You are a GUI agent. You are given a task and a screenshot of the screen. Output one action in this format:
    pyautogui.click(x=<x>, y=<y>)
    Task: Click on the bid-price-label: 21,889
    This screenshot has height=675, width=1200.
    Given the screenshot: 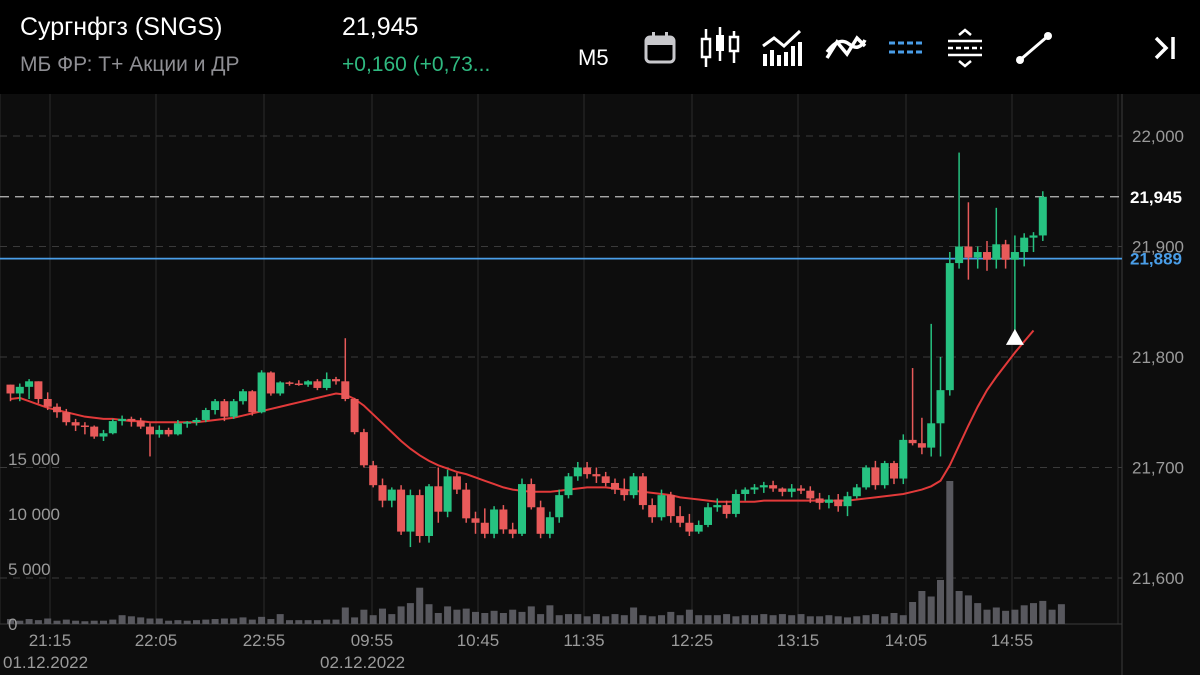 What is the action you would take?
    pyautogui.click(x=1156, y=259)
    